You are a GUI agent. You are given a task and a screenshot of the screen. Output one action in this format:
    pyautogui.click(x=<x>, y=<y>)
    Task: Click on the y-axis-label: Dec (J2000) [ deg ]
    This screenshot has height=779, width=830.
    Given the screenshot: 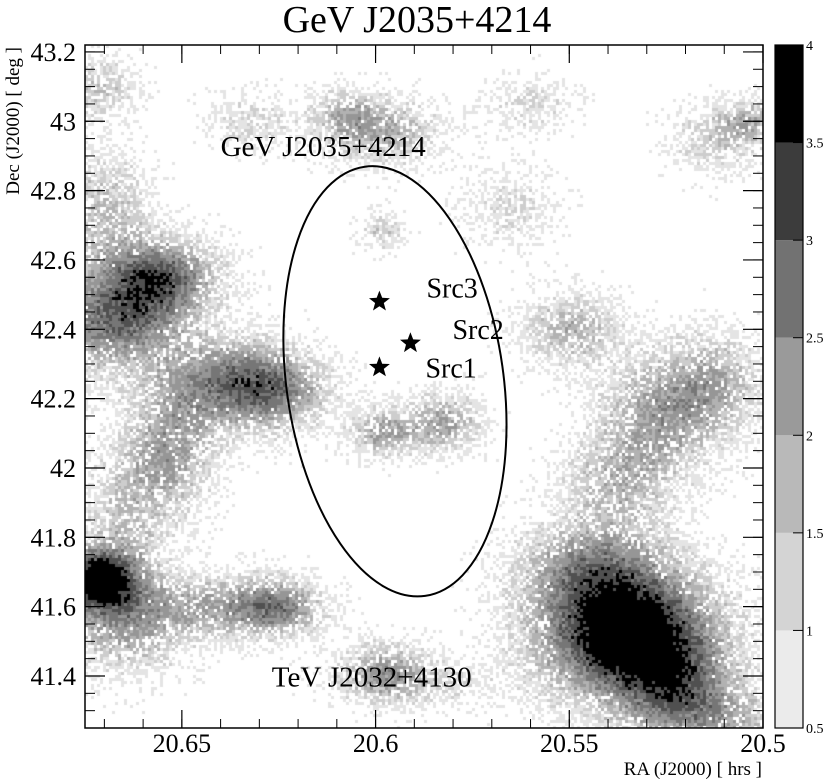 What is the action you would take?
    pyautogui.click(x=13, y=121)
    